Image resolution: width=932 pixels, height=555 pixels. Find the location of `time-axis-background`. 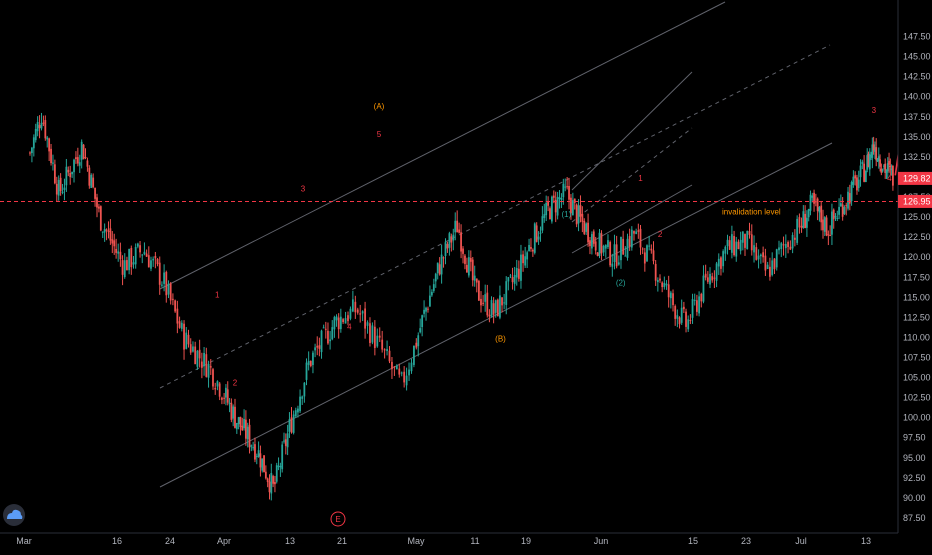

time-axis-background is located at coordinates (449, 541).